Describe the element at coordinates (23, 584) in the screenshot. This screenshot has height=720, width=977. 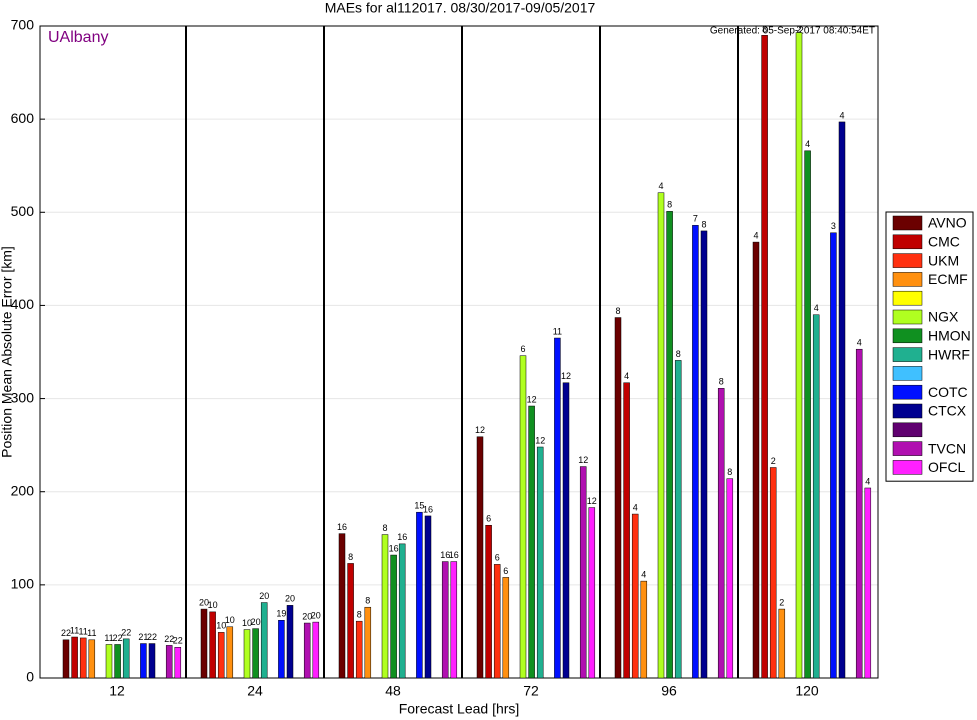
I see `y-tick-label: 100` at that location.